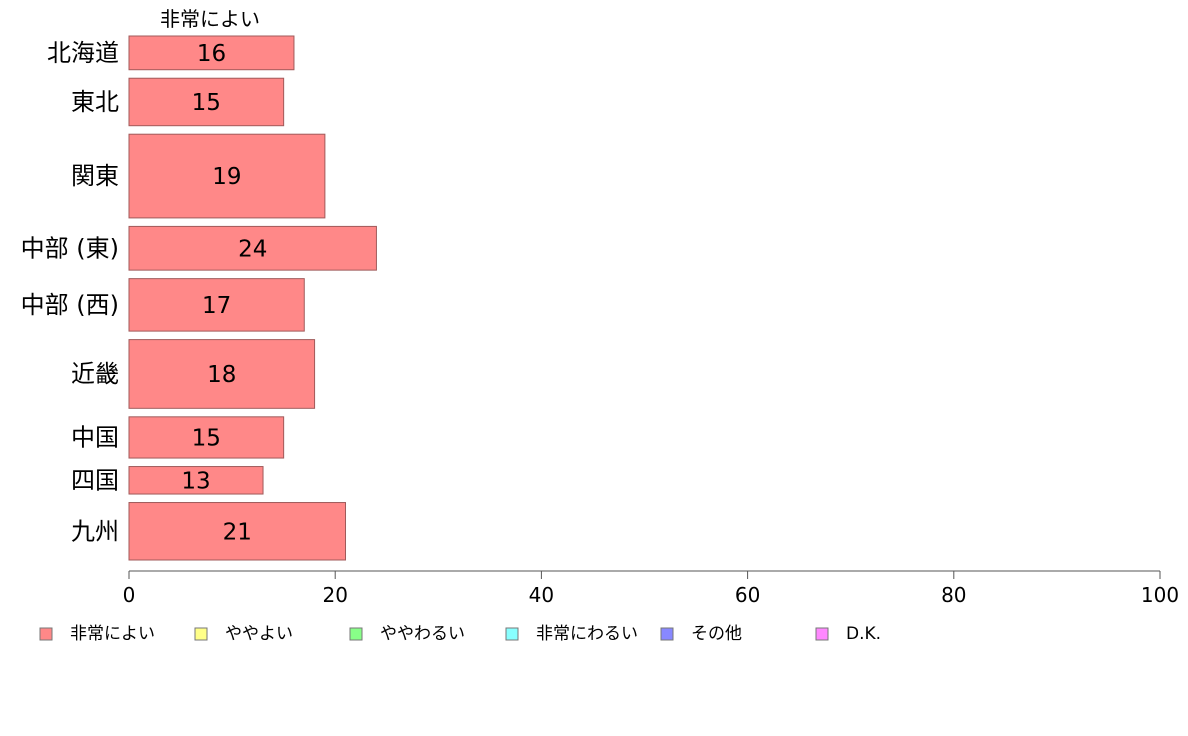 The image size is (1188, 736). Describe the element at coordinates (70, 305) in the screenshot. I see `category-label: 中部 (西)` at that location.